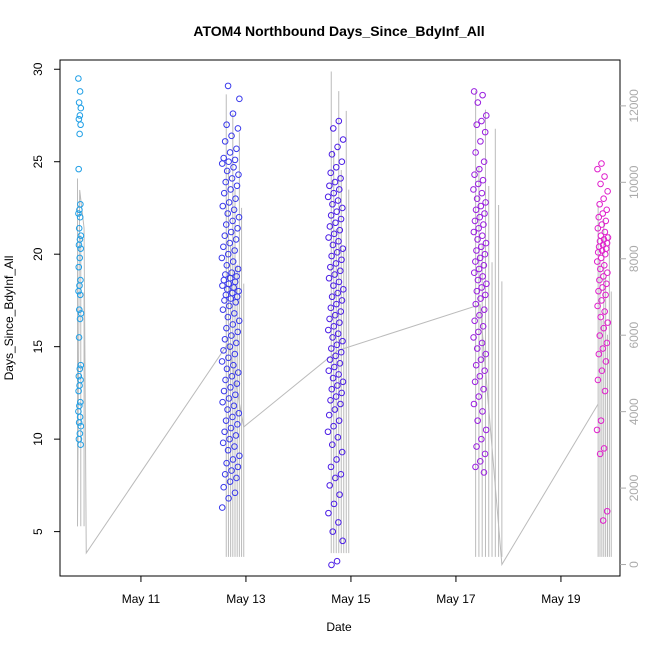  What do you see at coordinates (338, 31) in the screenshot?
I see `chart-title: ATOM4 Northbound Days_Since_BdyInf_All` at bounding box center [338, 31].